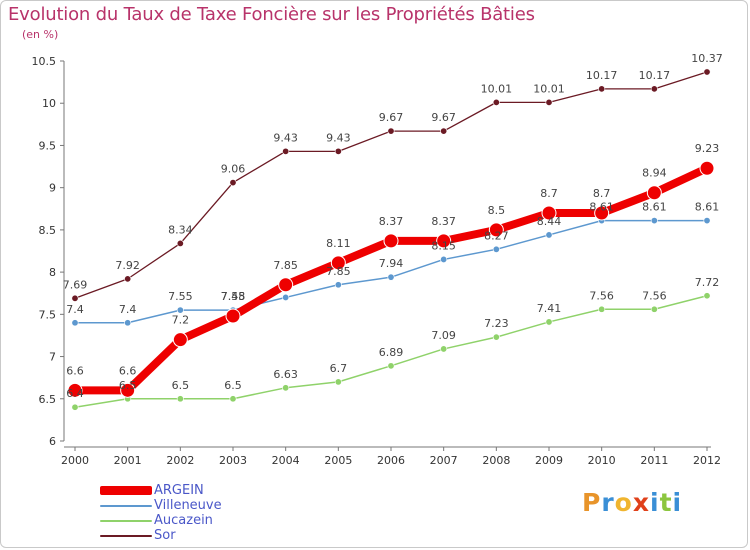 This screenshot has width=750, height=550. I want to click on y-tick-label: 10.5, so click(44, 61).